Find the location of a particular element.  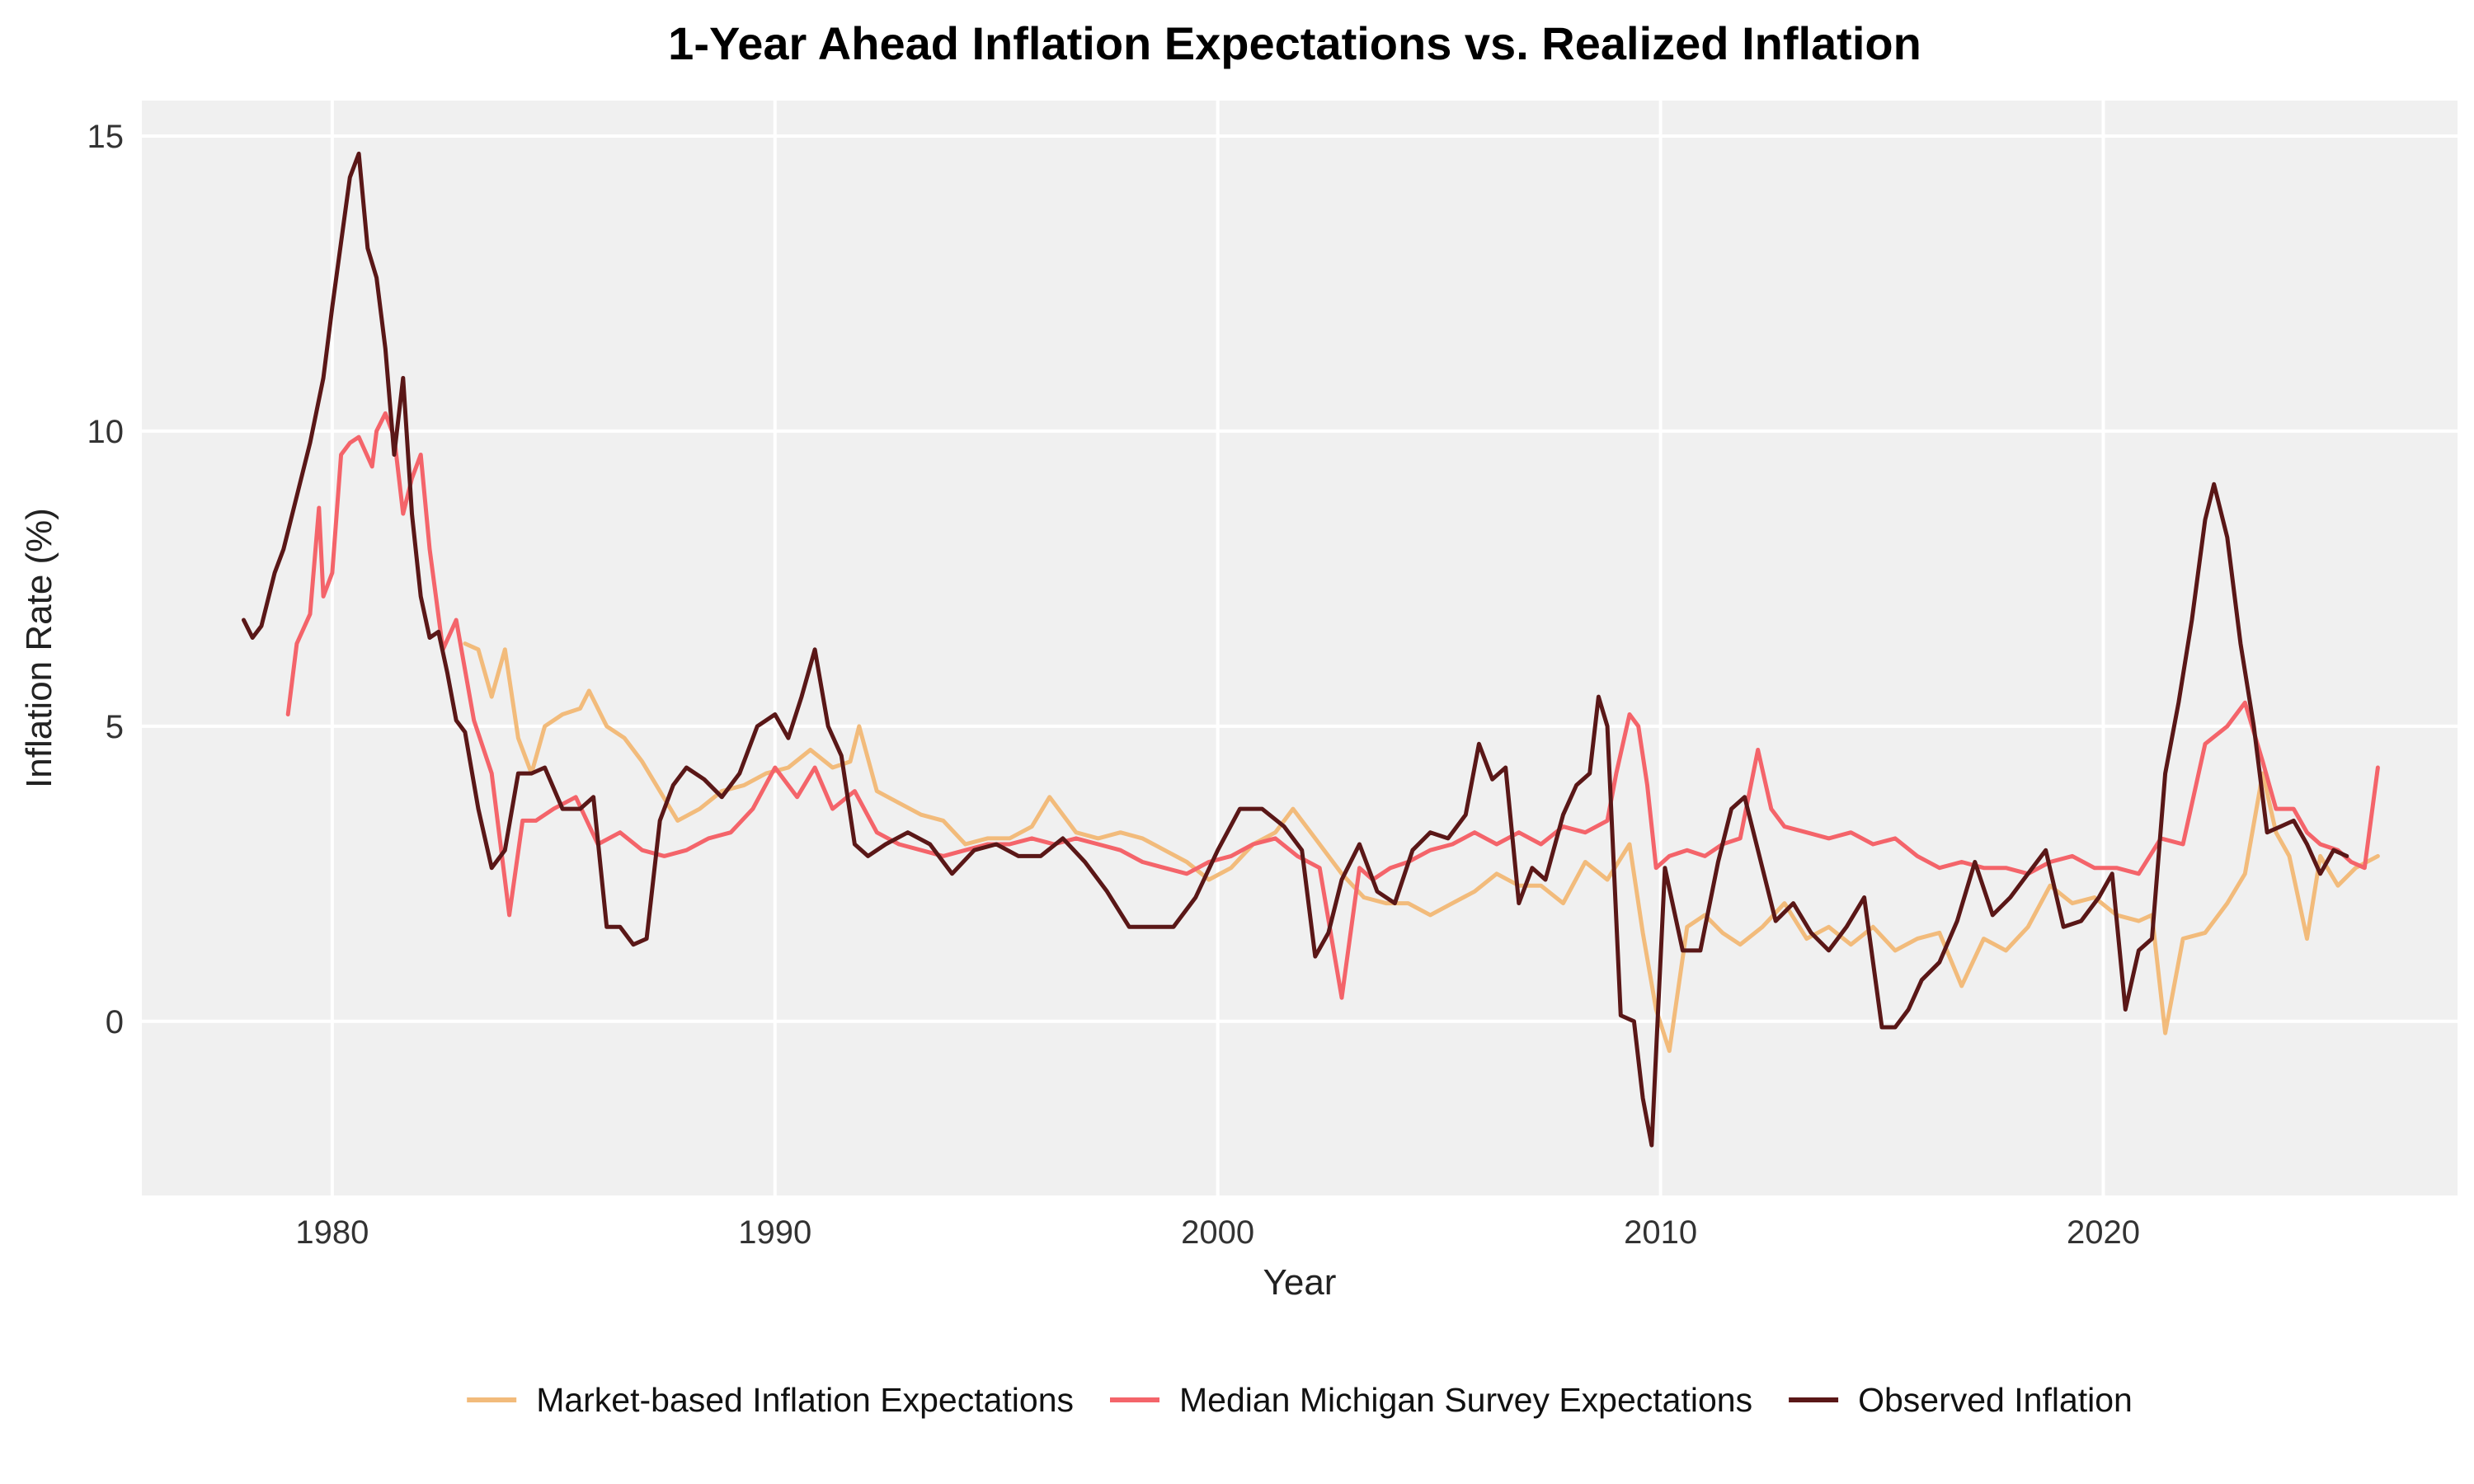

x-tick-label: 2010 is located at coordinates (1660, 1232).